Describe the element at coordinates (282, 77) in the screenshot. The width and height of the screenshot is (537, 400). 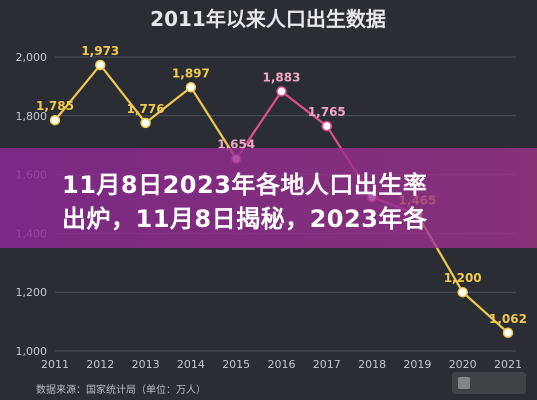
I see `data-label-2016: 1,883` at that location.